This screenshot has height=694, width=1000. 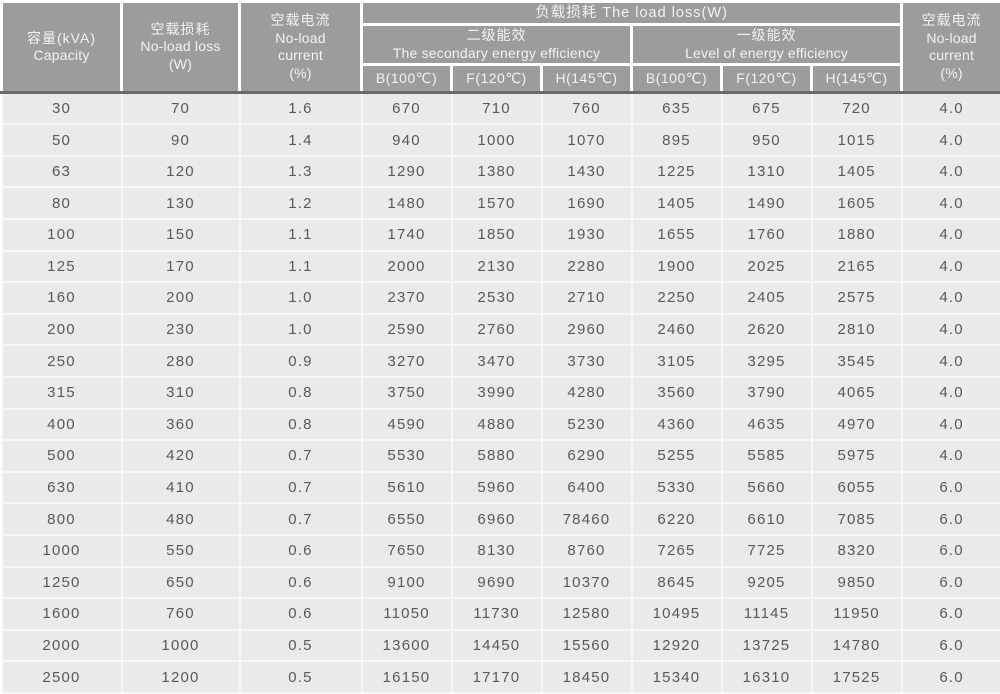 I want to click on cell-no-load-current: 1.6, so click(x=301, y=109).